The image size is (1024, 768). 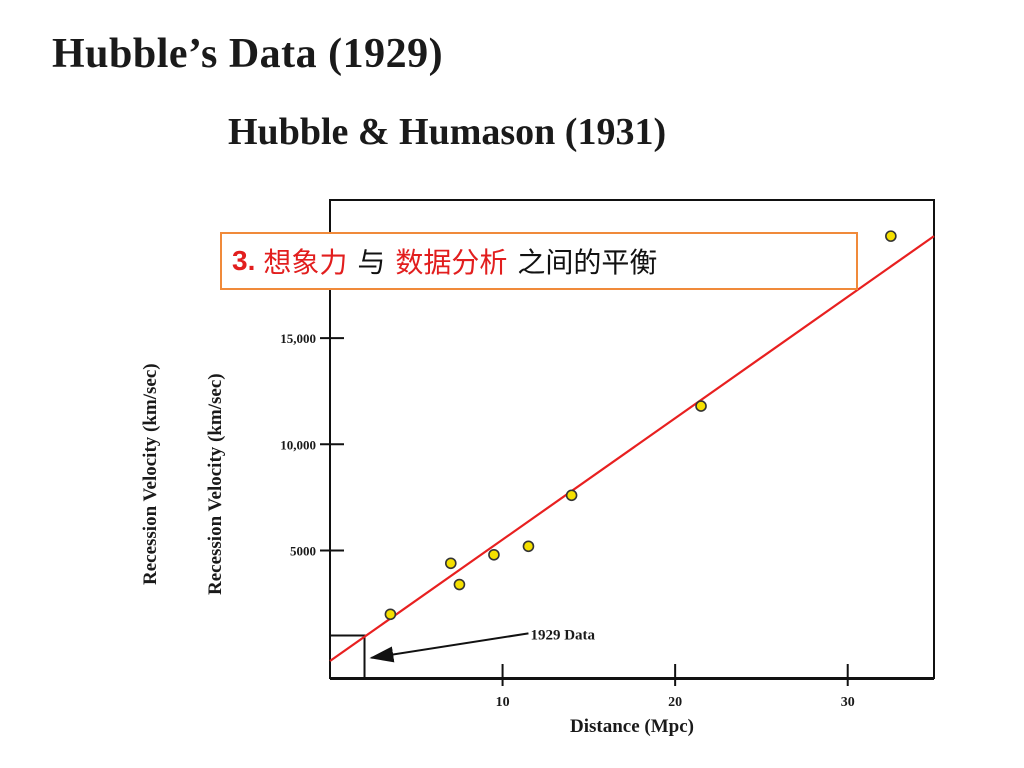 What do you see at coordinates (848, 702) in the screenshot?
I see `x-tick-label: 30` at bounding box center [848, 702].